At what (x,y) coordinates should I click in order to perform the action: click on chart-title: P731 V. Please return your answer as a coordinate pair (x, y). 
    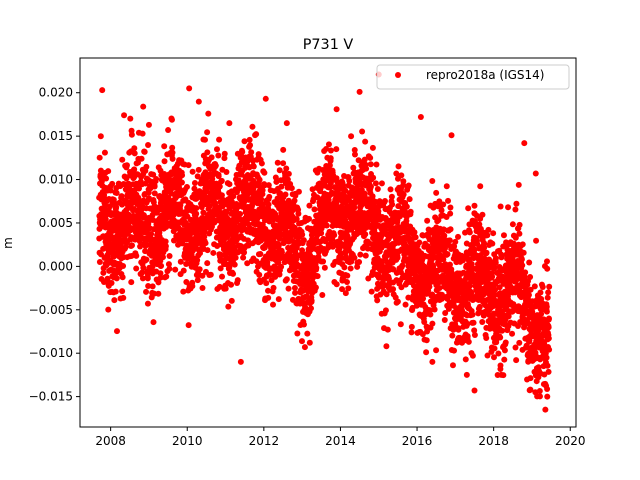
    Looking at the image, I should click on (328, 45).